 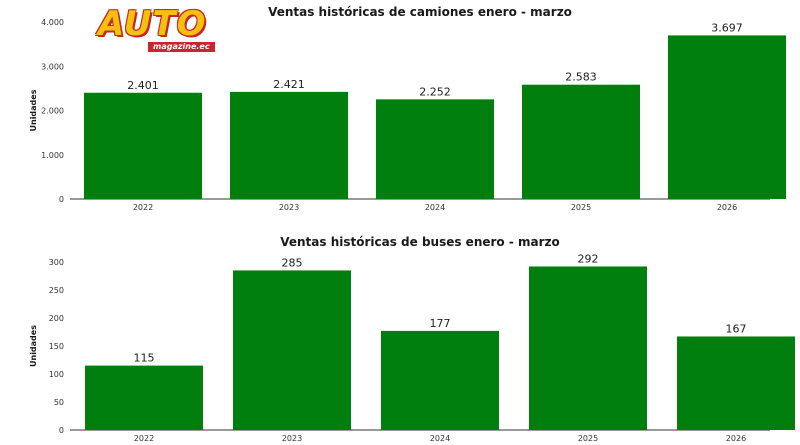 I want to click on buses-y-tick-label: 100, so click(x=56, y=374).